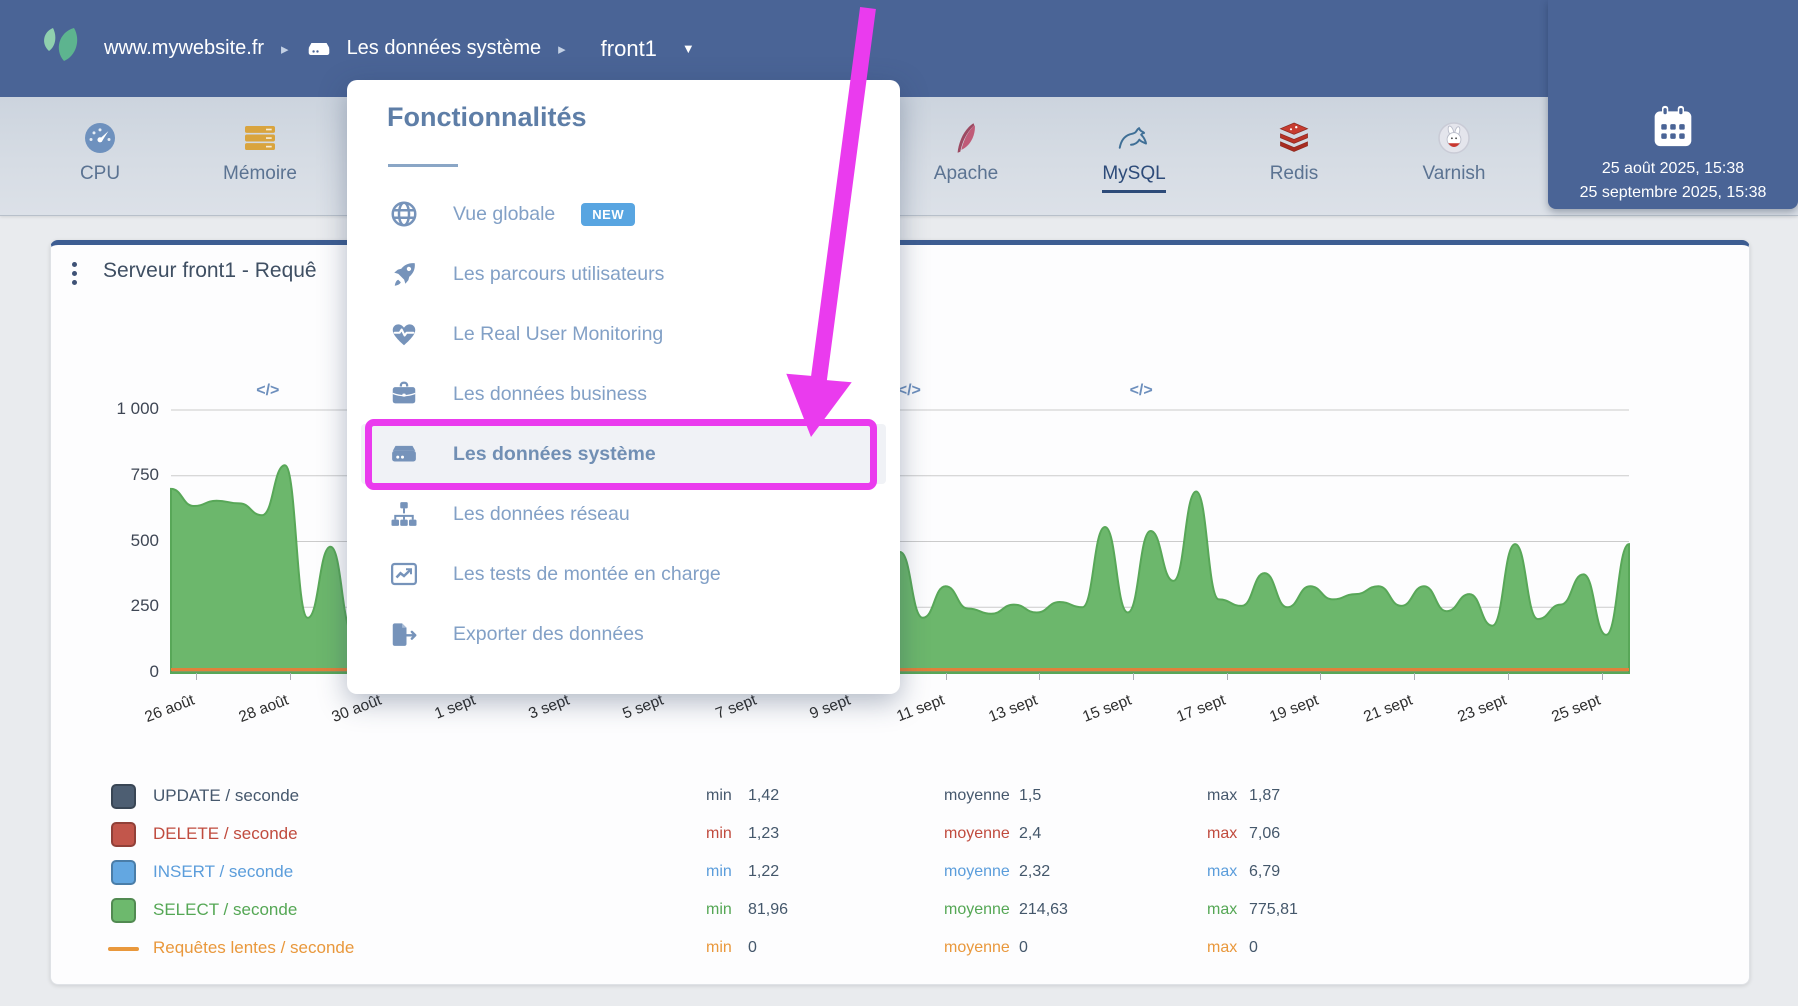  I want to click on mysql-dolphin-icon, so click(1134, 138).